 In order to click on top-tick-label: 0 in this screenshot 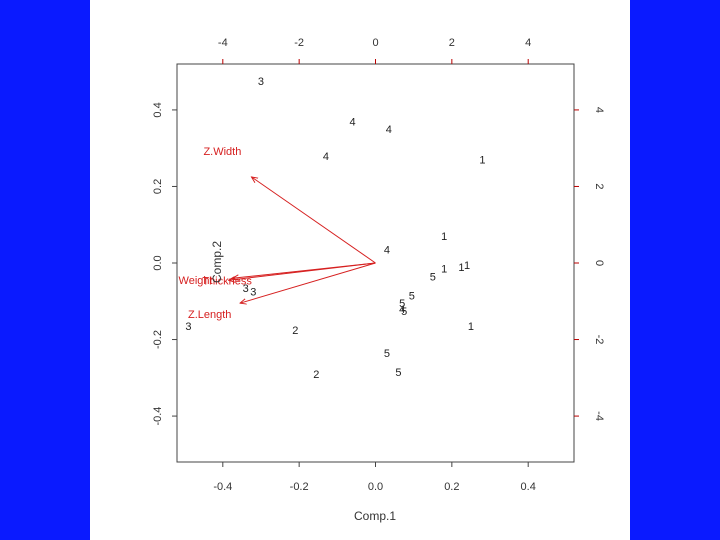, I will do `click(375, 43)`.